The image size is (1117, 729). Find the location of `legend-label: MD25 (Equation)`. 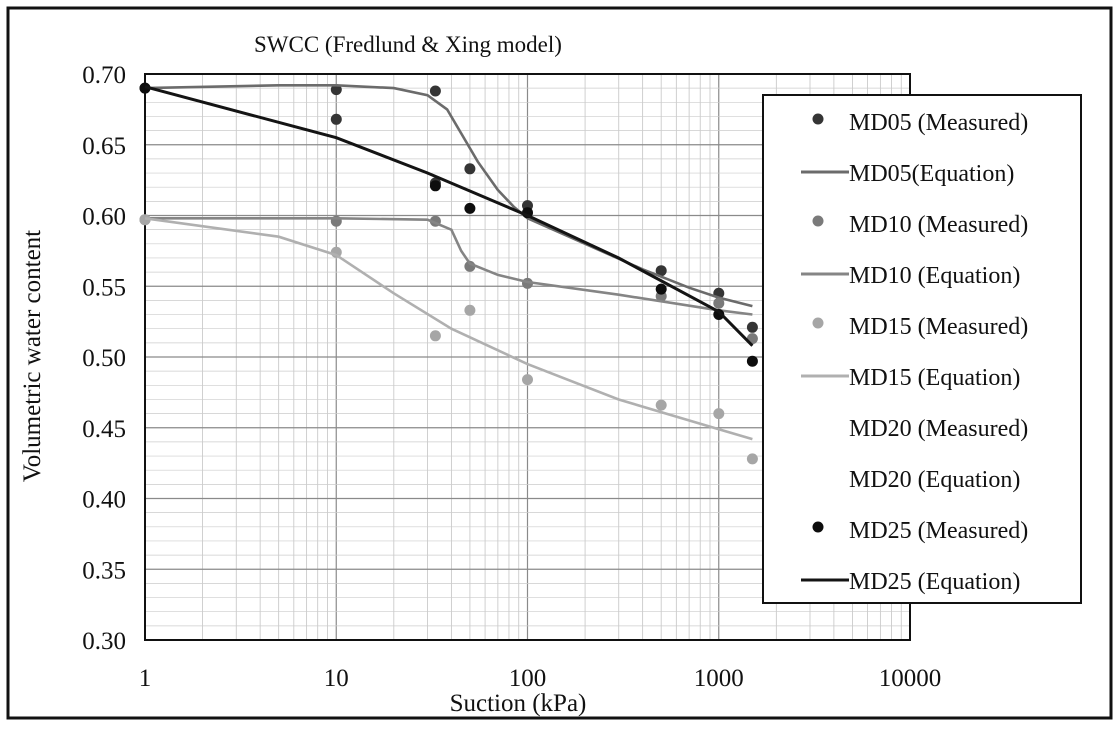

legend-label: MD25 (Equation) is located at coordinates (934, 582).